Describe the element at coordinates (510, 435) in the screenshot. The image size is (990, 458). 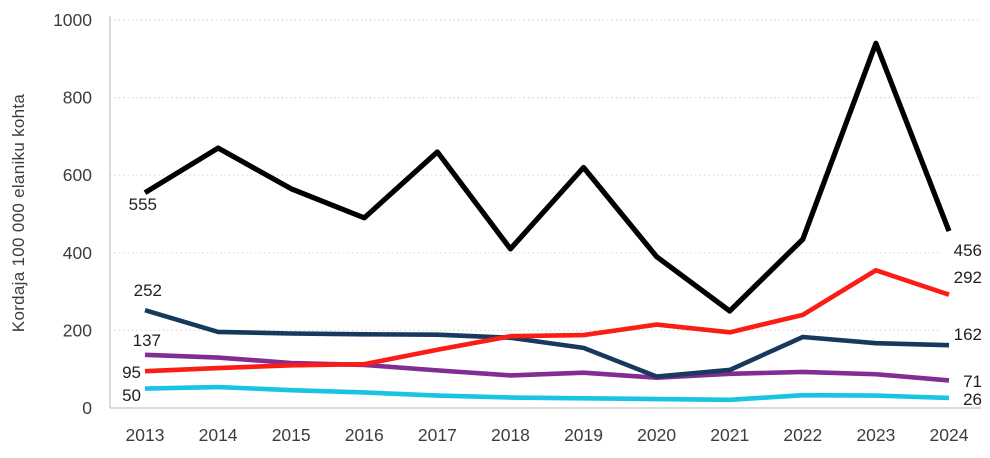
I see `x-tick-2018: 2018` at that location.